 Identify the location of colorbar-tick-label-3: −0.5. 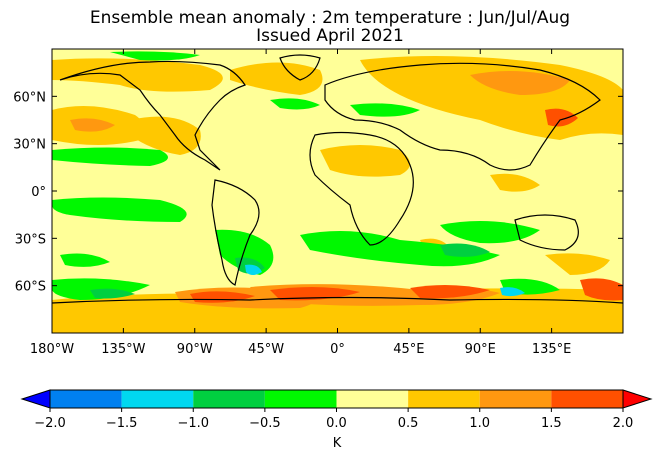
(265, 423).